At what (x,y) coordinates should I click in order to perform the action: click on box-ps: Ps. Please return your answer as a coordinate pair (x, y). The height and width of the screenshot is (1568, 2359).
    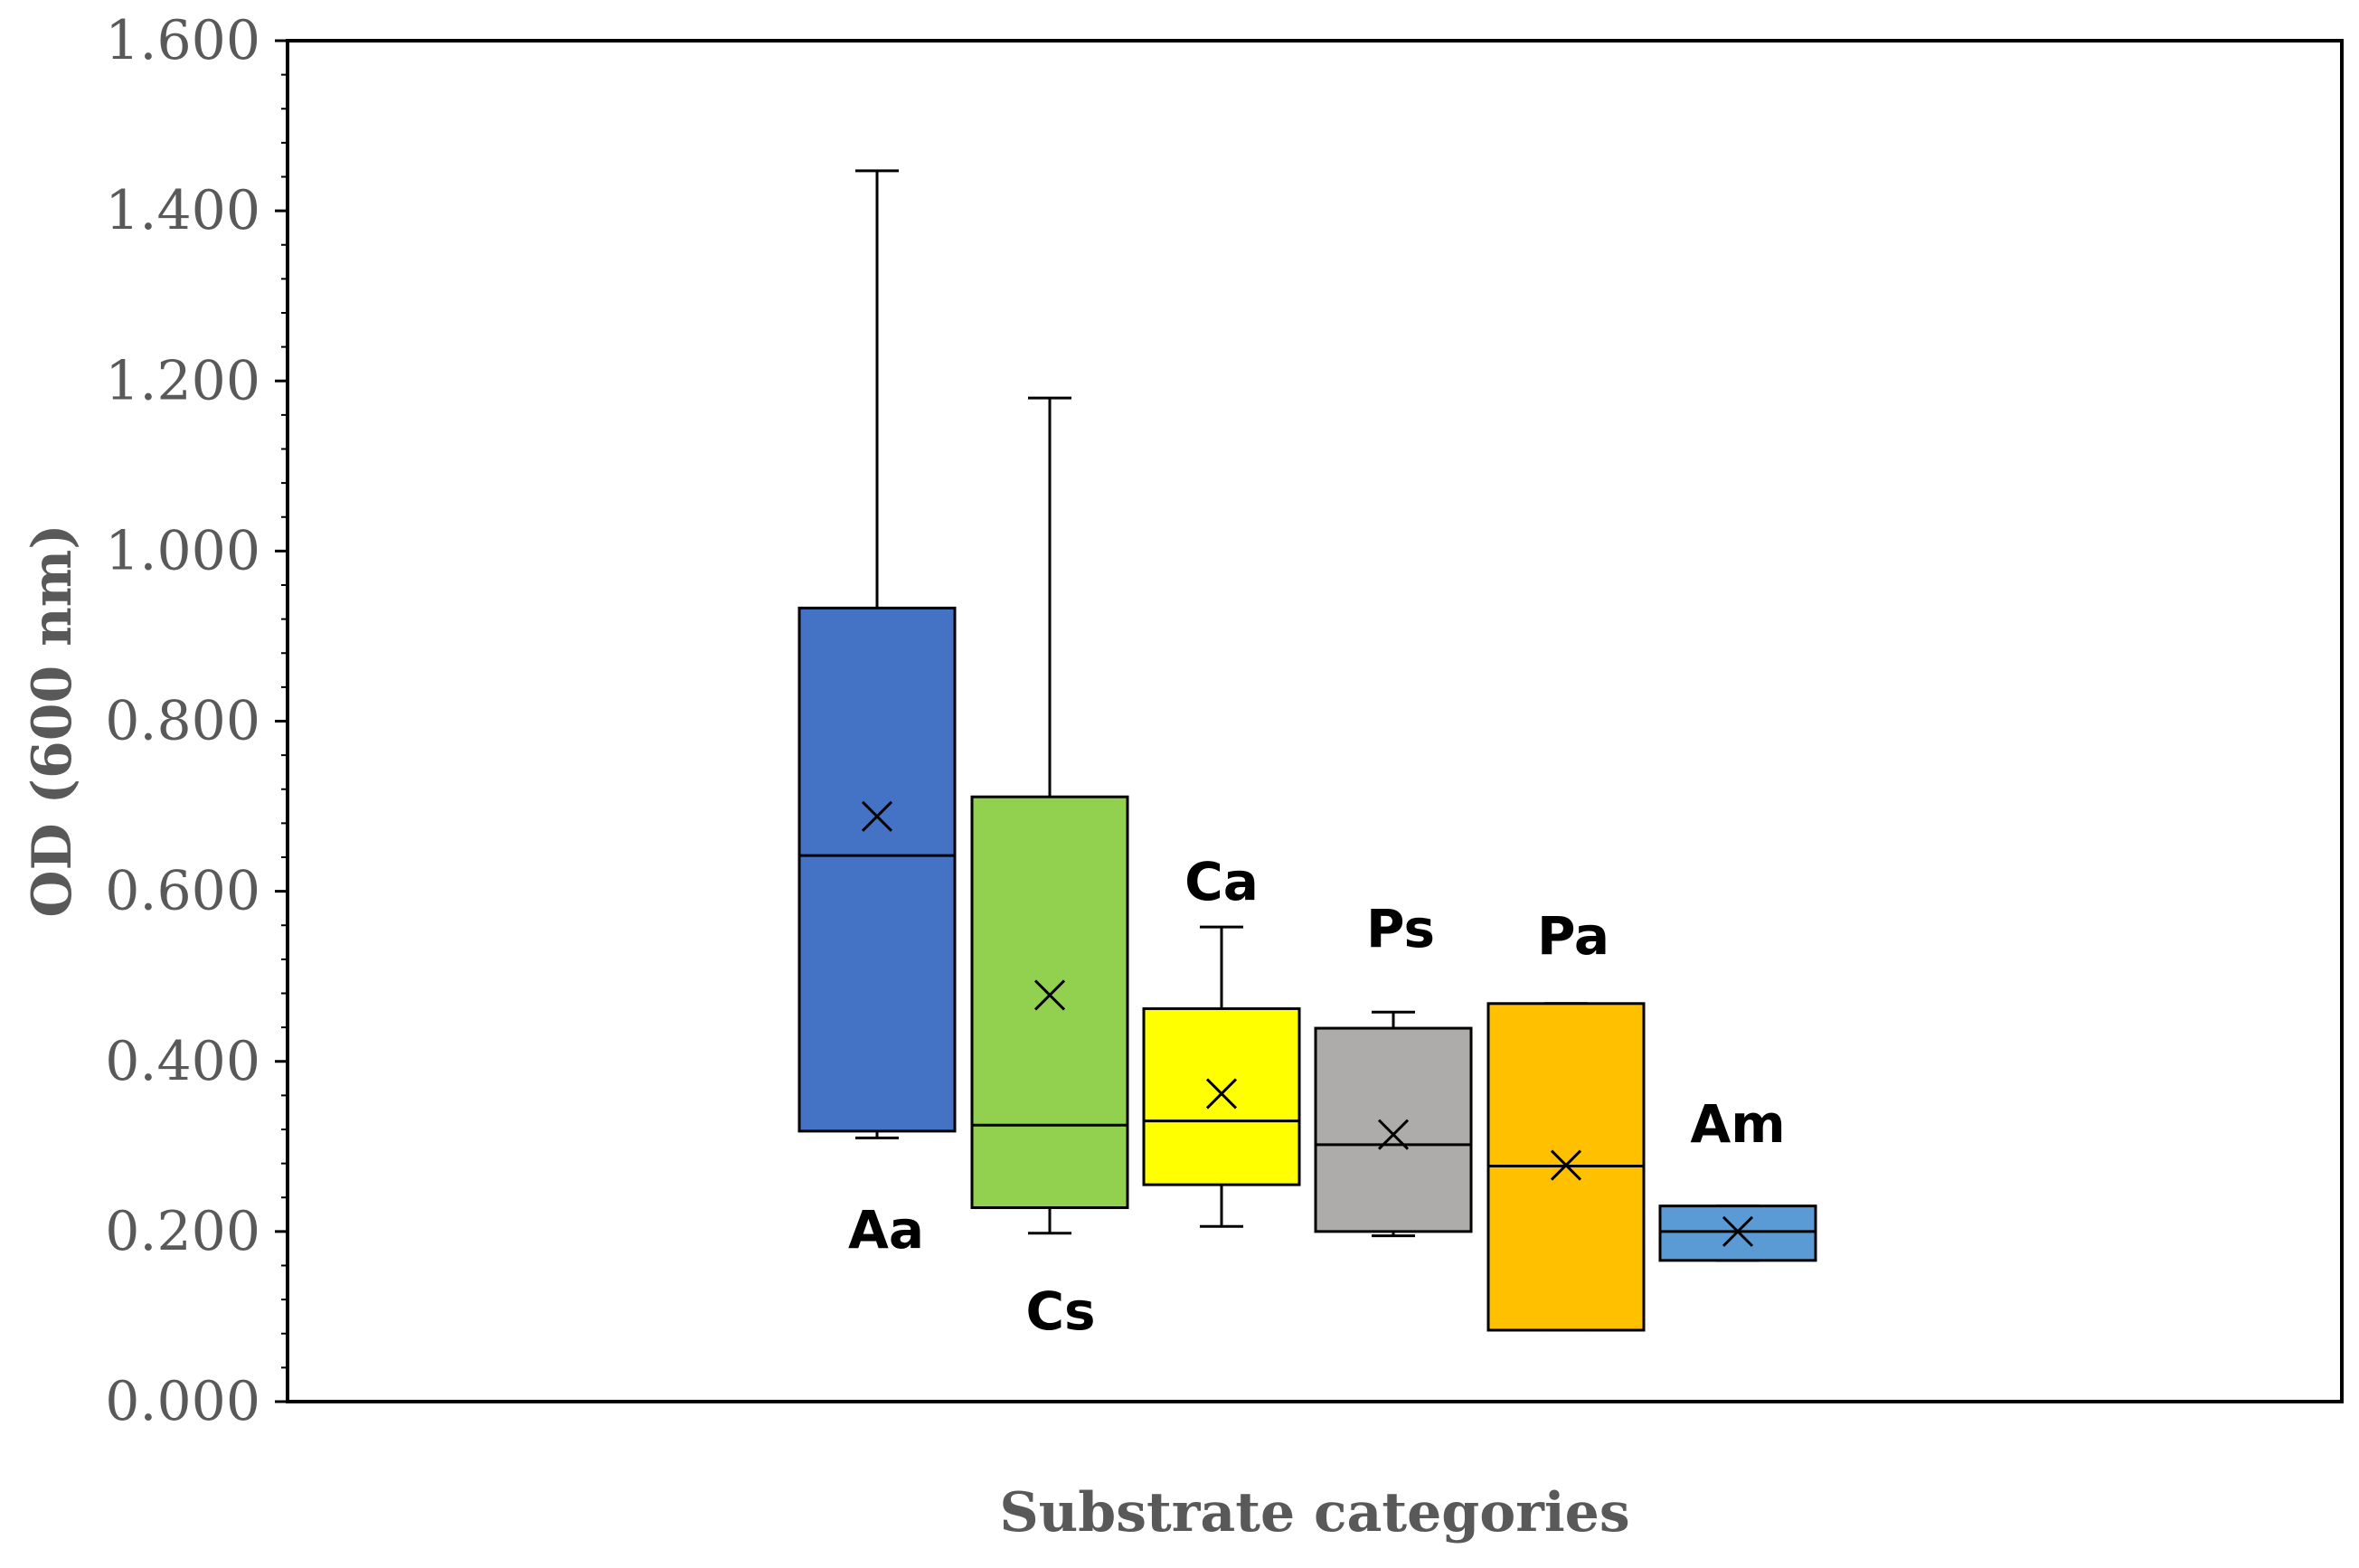
    Looking at the image, I should click on (1393, 1068).